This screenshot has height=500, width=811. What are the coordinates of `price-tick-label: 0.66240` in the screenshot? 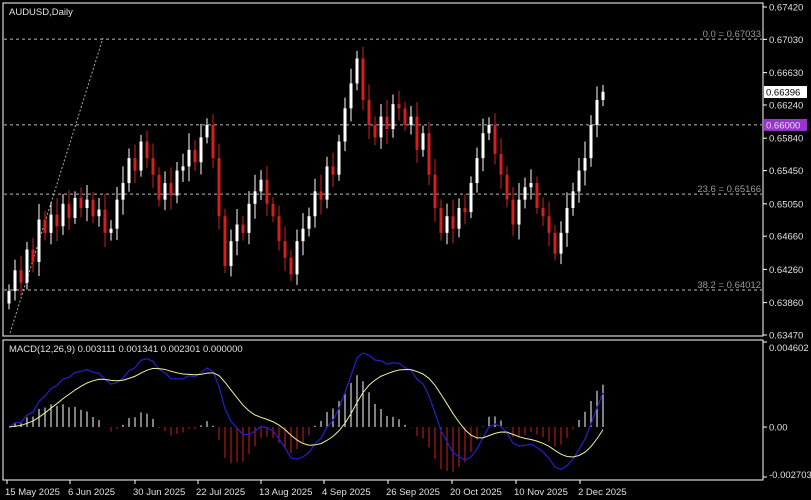 It's located at (786, 105).